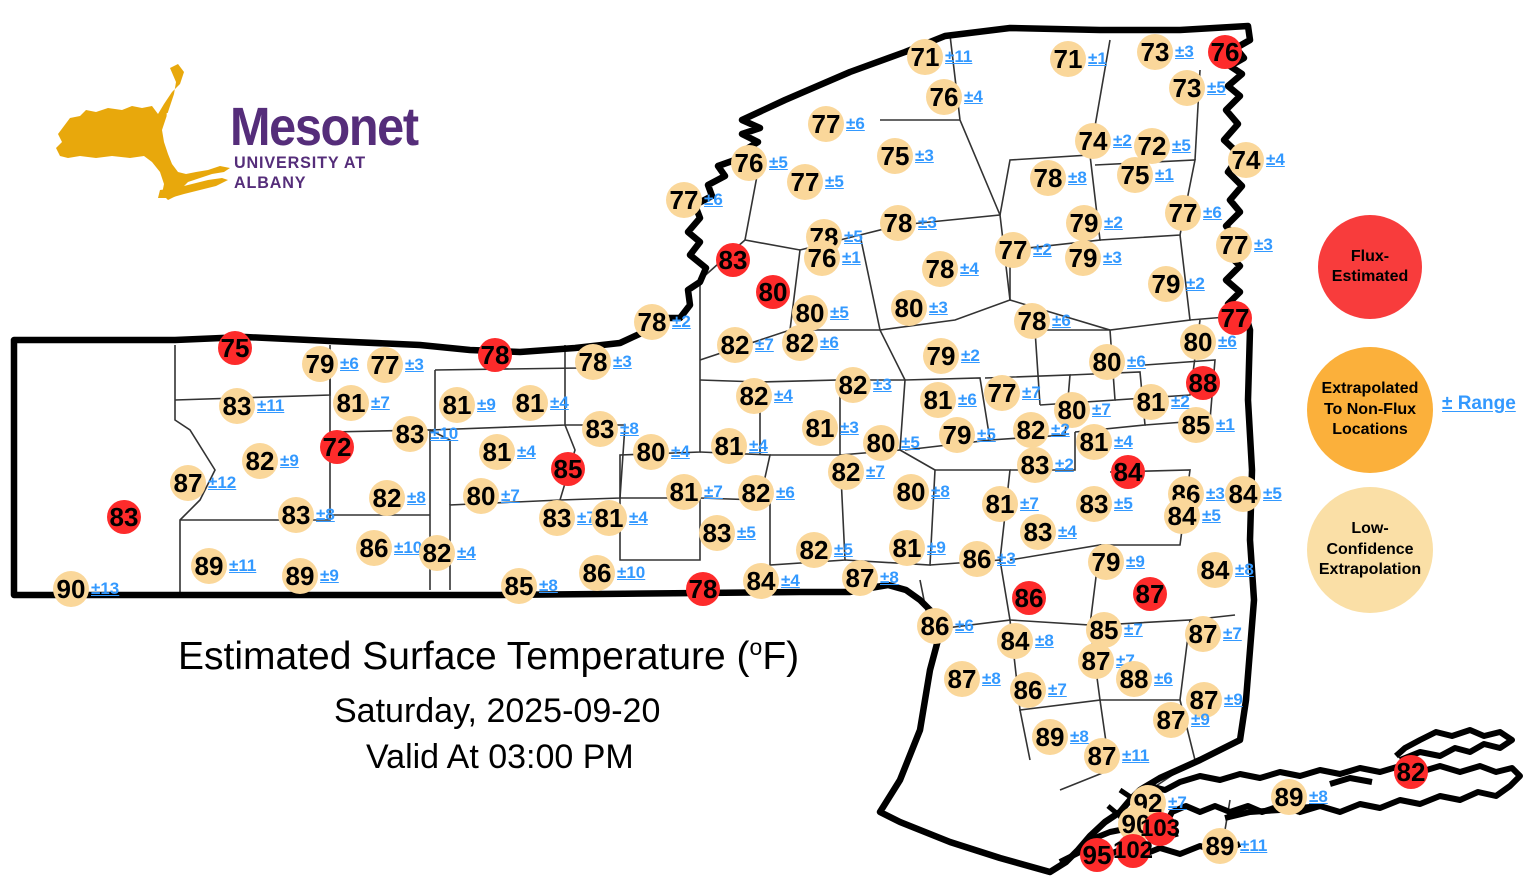 Image resolution: width=1540 pixels, height=880 pixels. What do you see at coordinates (1145, 175) in the screenshot?
I see `station-marker: 75 ±1` at bounding box center [1145, 175].